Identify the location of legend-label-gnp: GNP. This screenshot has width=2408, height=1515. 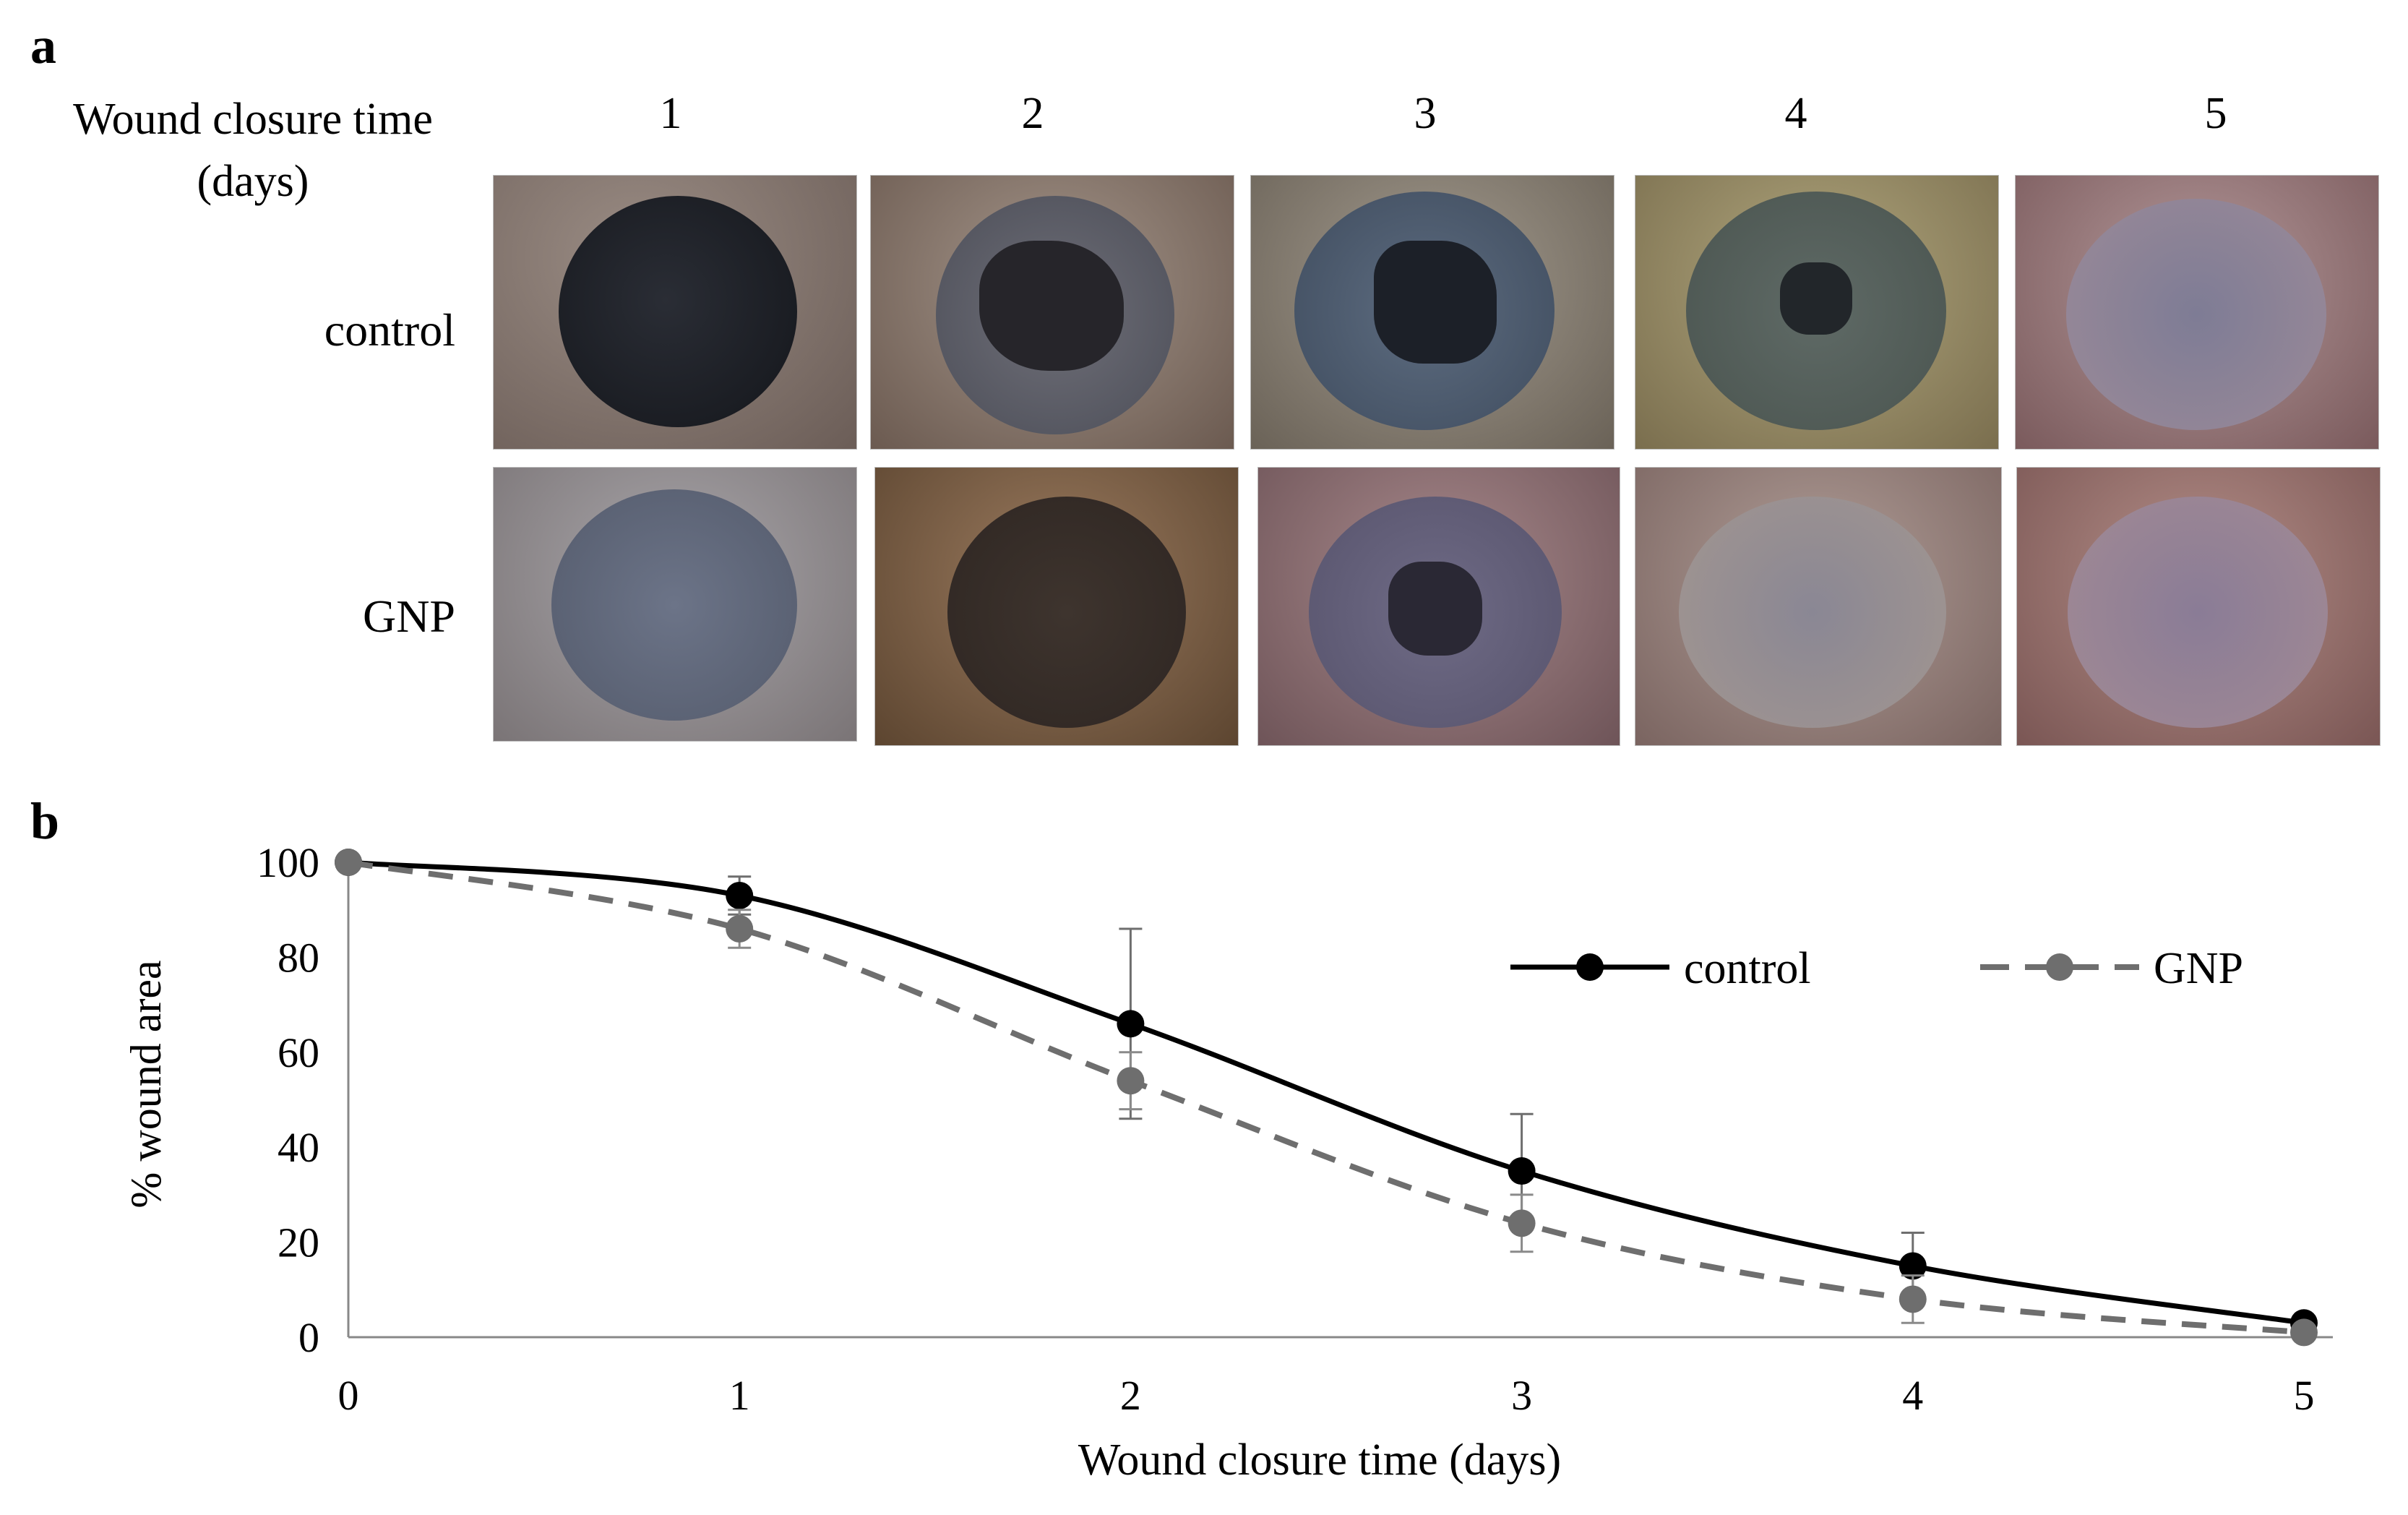
(2198, 969).